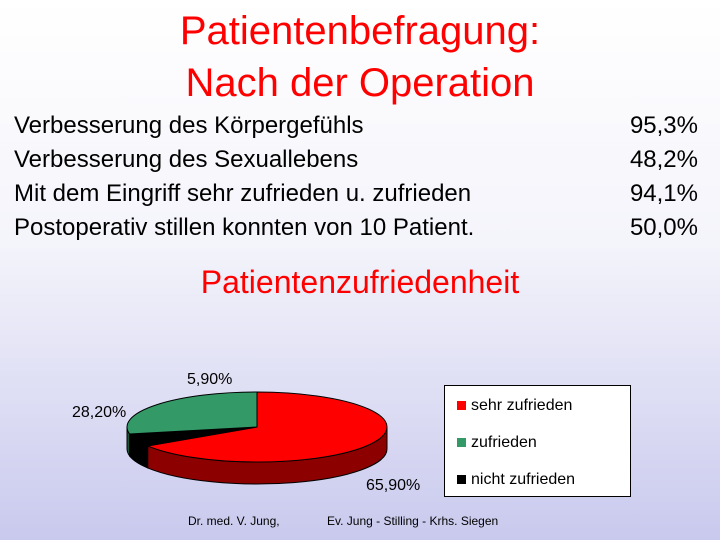  What do you see at coordinates (461, 480) in the screenshot?
I see `legend-swatch-black` at bounding box center [461, 480].